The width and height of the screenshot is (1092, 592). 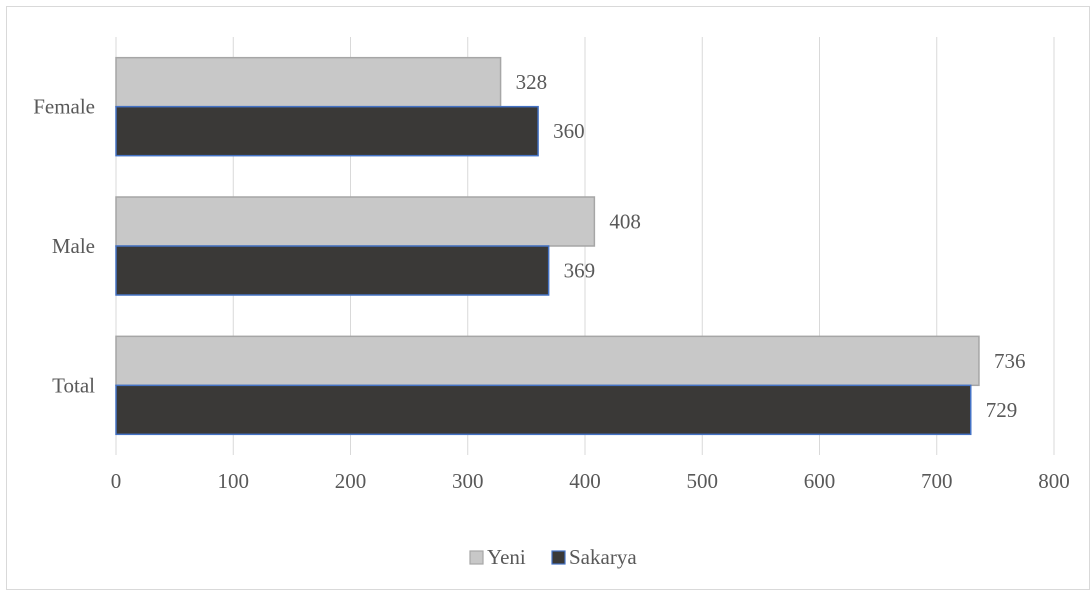 What do you see at coordinates (327, 131) in the screenshot?
I see `bar-sakarya-female` at bounding box center [327, 131].